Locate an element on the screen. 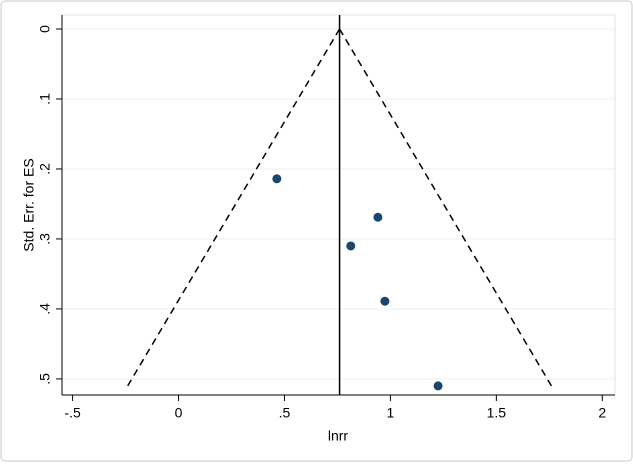  y-axis-title: Std. Err. for ES is located at coordinates (29, 204).